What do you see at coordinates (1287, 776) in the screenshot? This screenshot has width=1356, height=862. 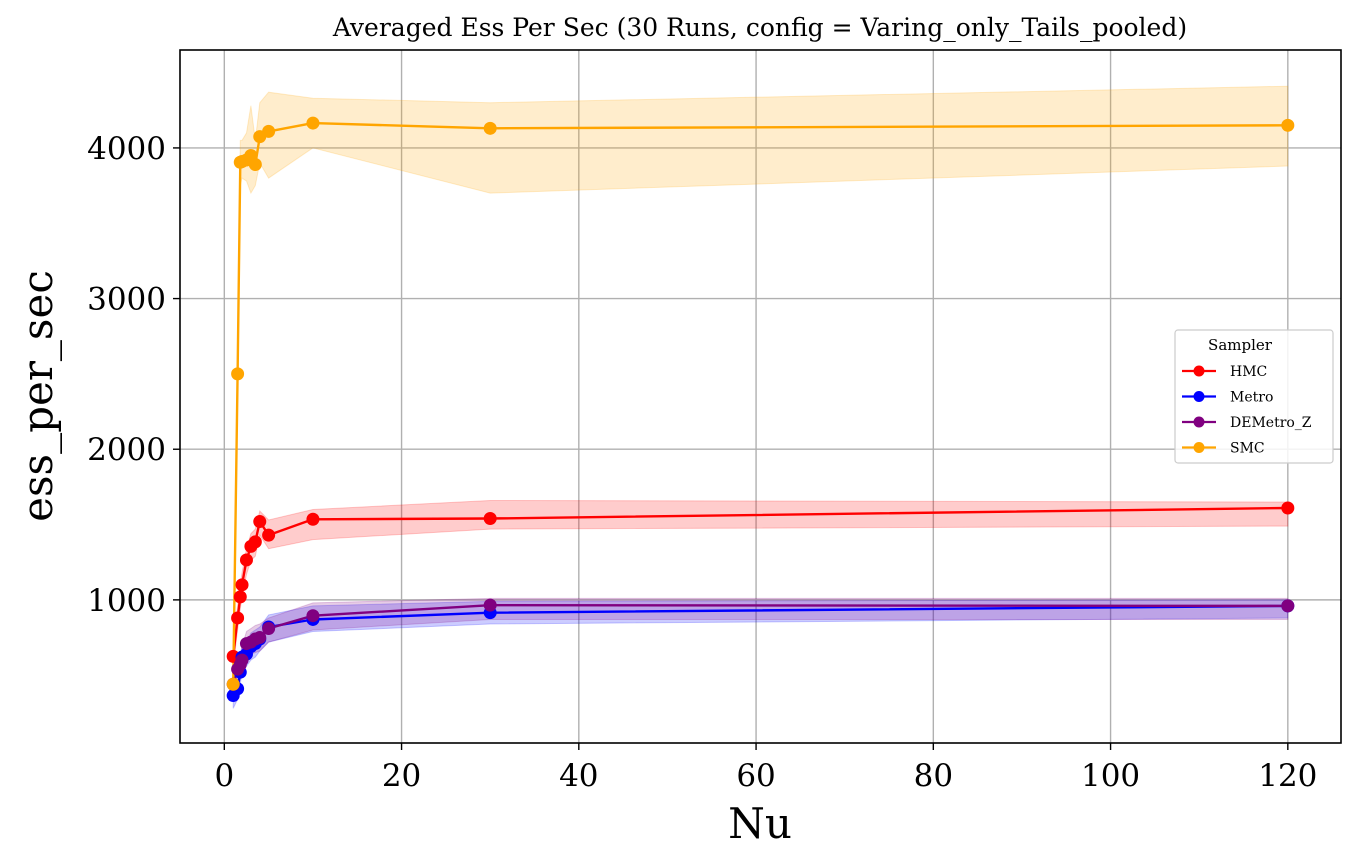 I see `x-tick-label: 120` at bounding box center [1287, 776].